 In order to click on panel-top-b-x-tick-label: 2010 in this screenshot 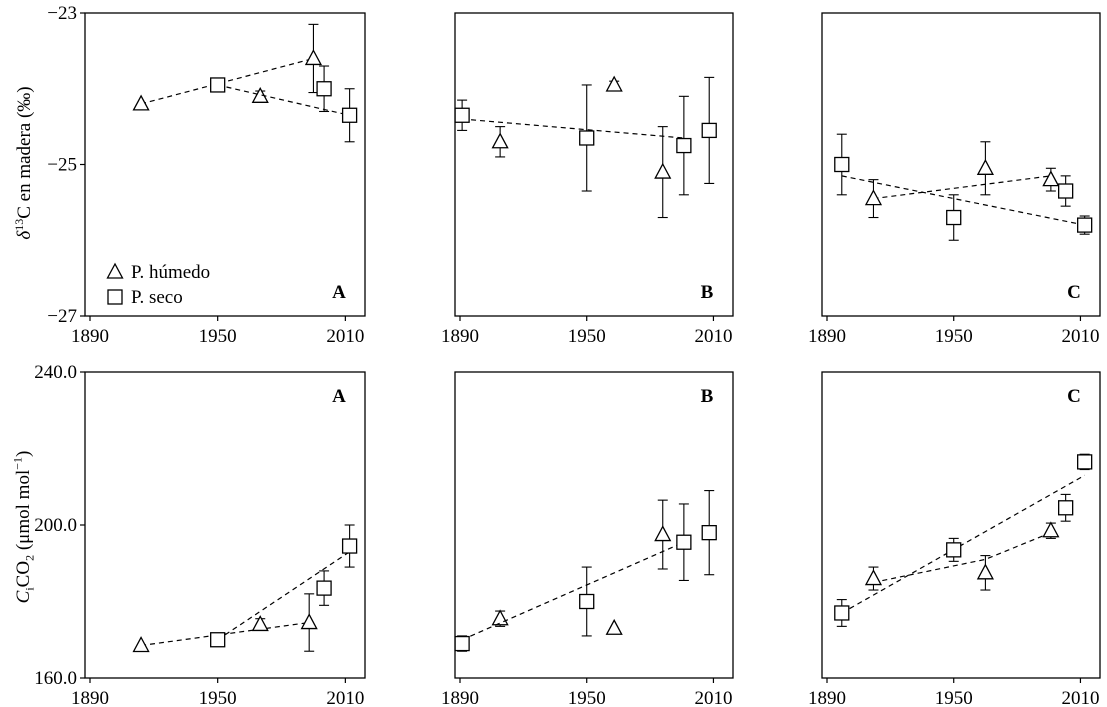, I will do `click(713, 336)`.